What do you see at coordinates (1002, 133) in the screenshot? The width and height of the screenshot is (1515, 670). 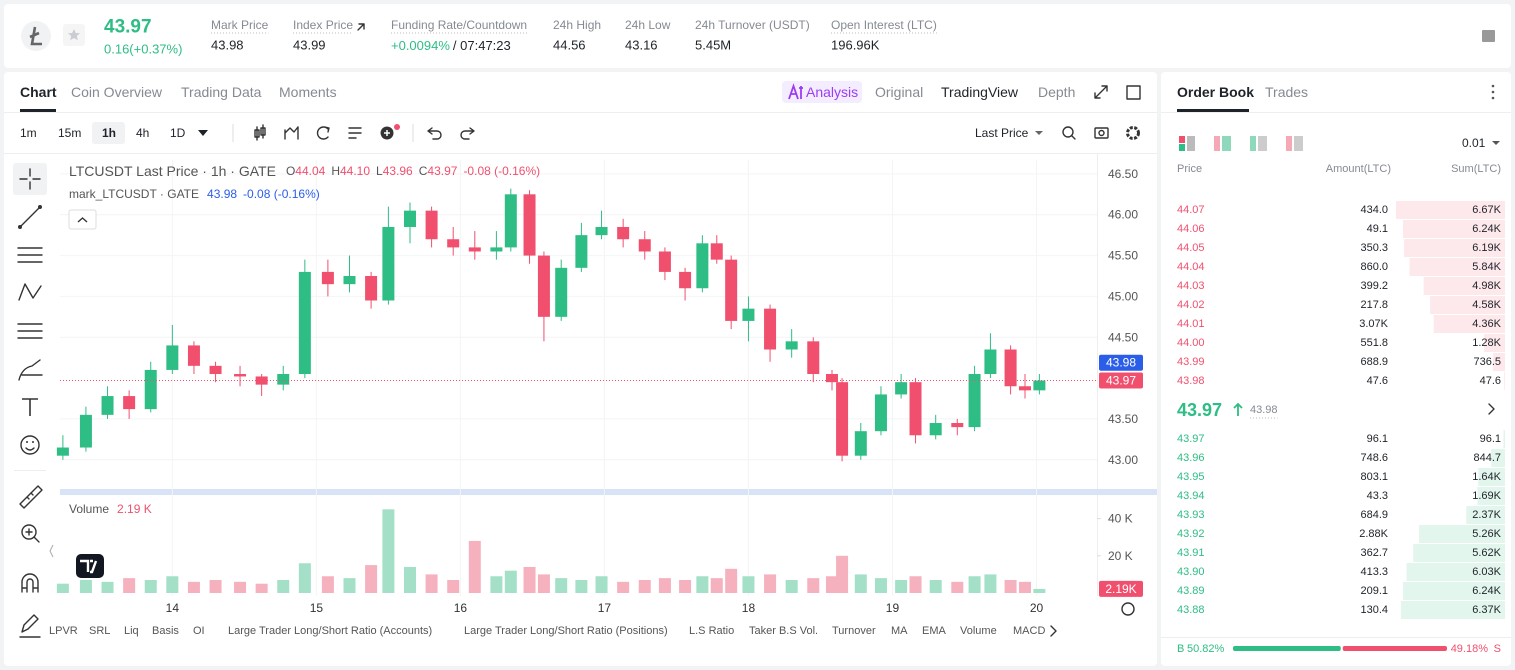 I see `price-type: Last Price` at bounding box center [1002, 133].